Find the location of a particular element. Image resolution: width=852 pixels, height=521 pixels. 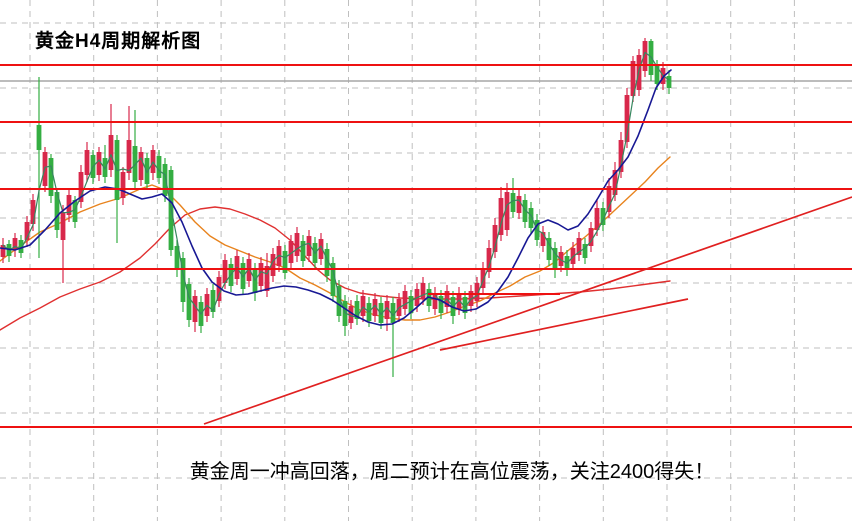

analysis-caption: 黄金周一冲高回落，周二预计在高位震荡，关注2400得失！ is located at coordinates (452, 472).